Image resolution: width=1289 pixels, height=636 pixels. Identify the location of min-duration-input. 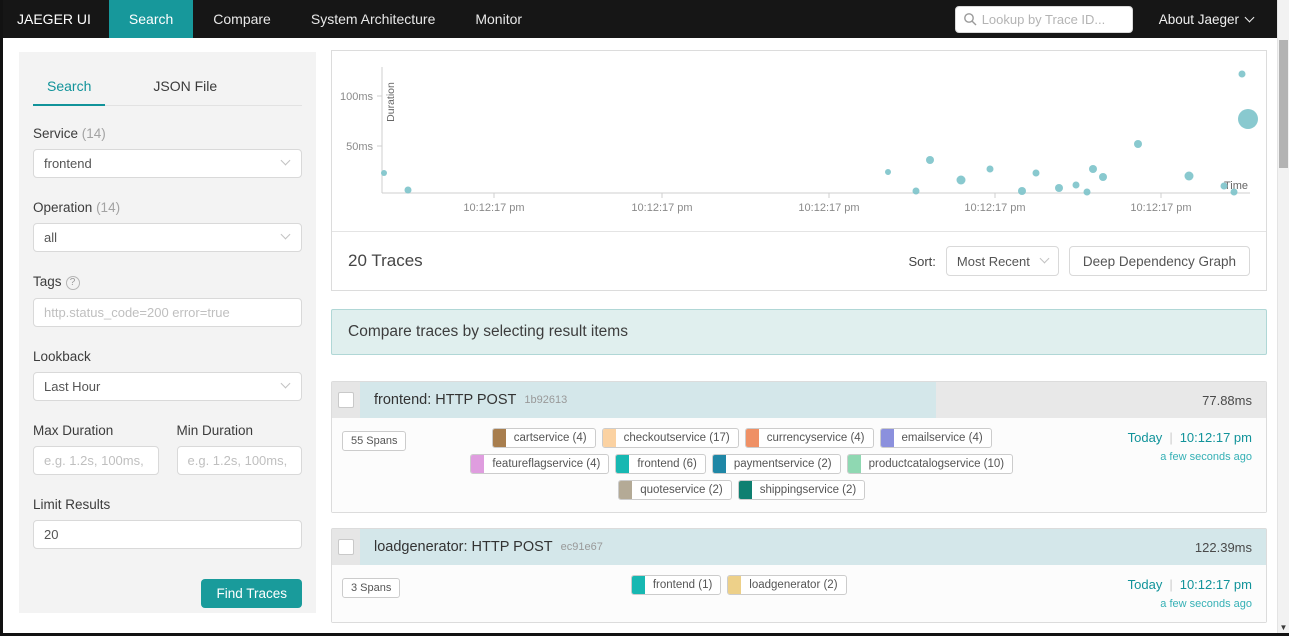
(239, 460).